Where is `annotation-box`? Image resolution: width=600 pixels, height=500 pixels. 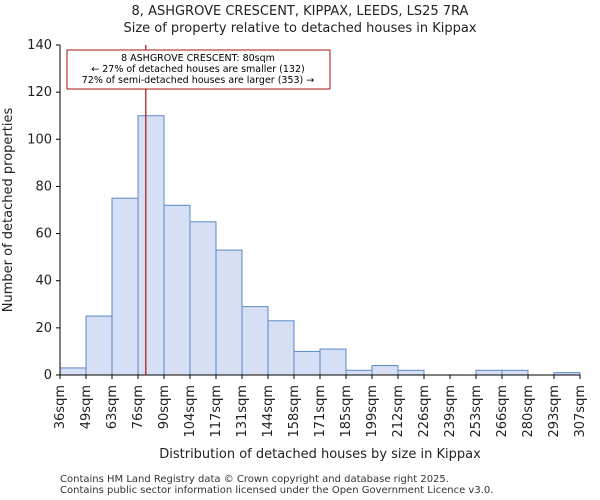
annotation-box is located at coordinates (198, 69).